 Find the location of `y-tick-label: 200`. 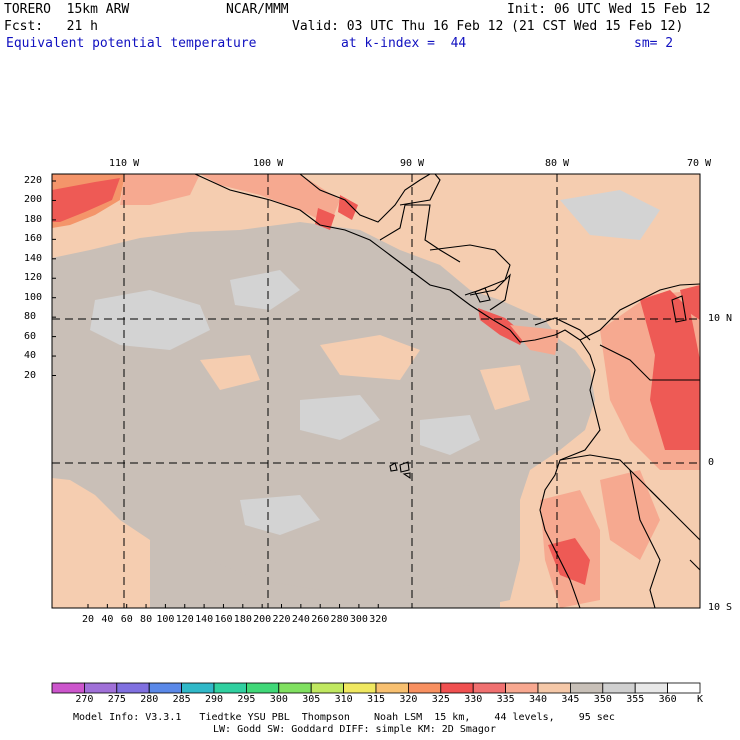

y-tick-label: 200 is located at coordinates (33, 200).